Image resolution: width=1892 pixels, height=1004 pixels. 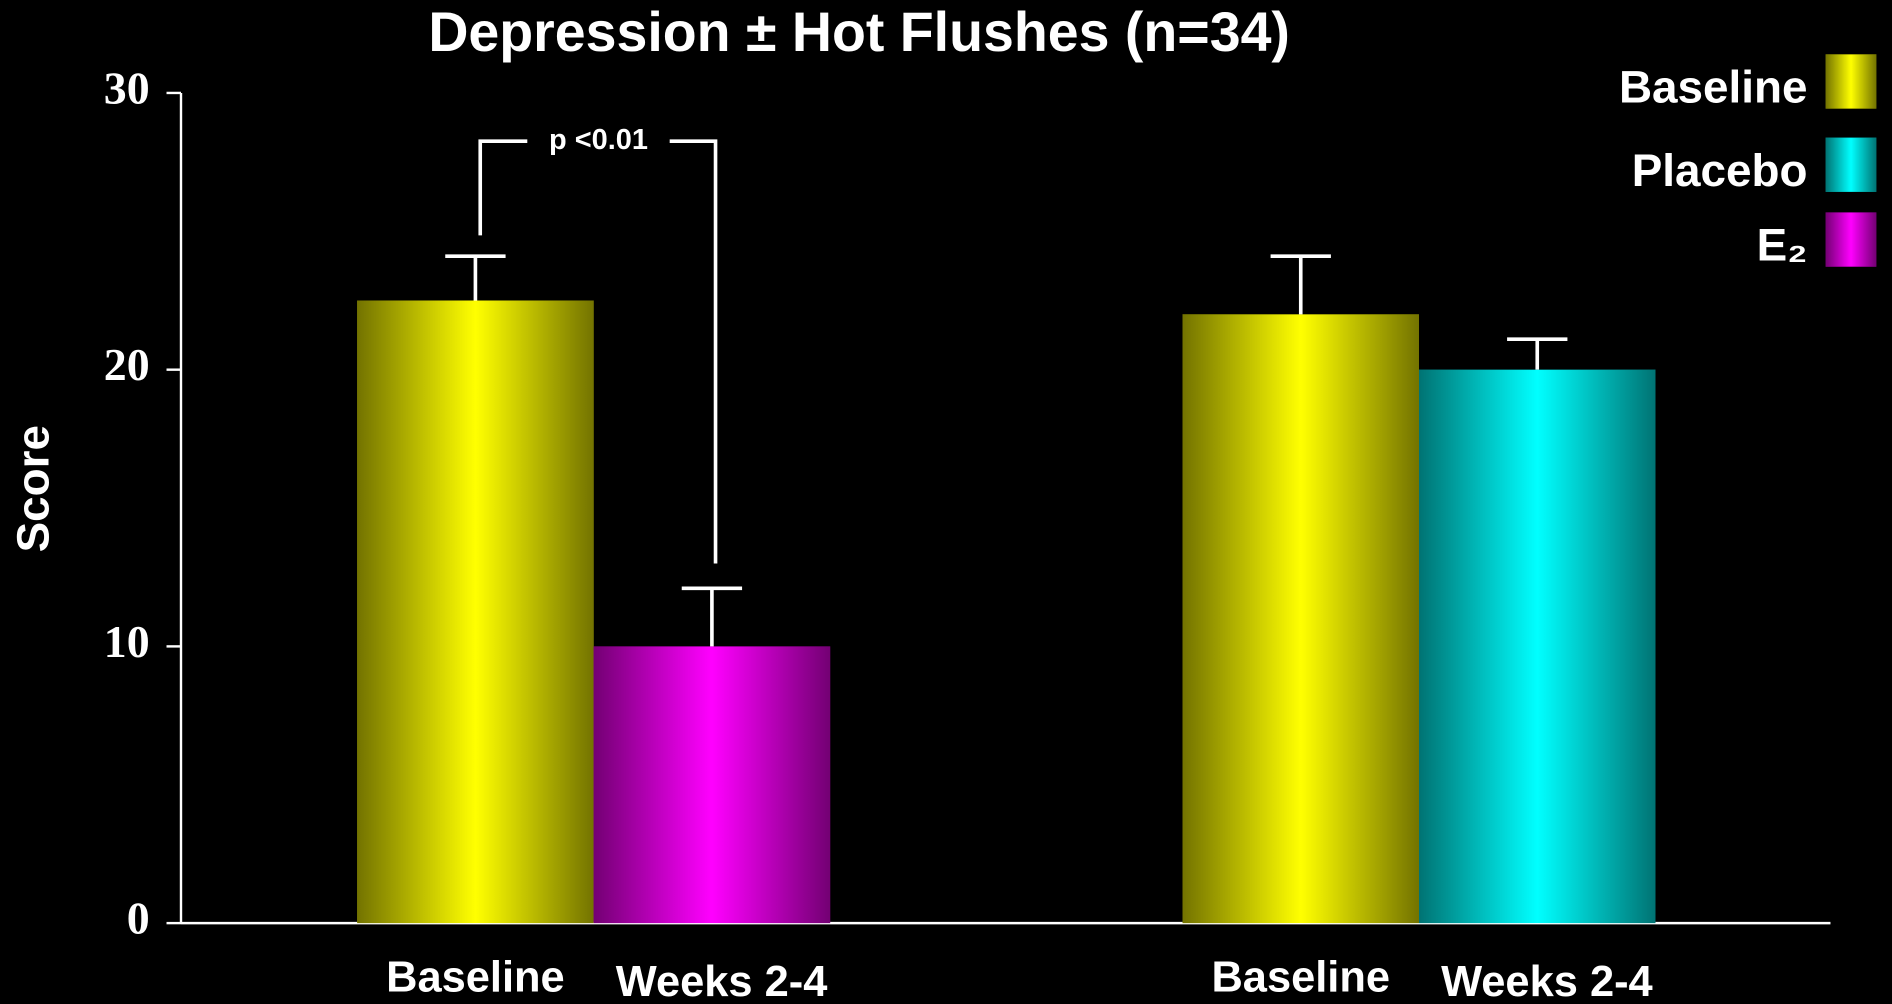 What do you see at coordinates (127, 641) in the screenshot?
I see `y-tick-label: 10` at bounding box center [127, 641].